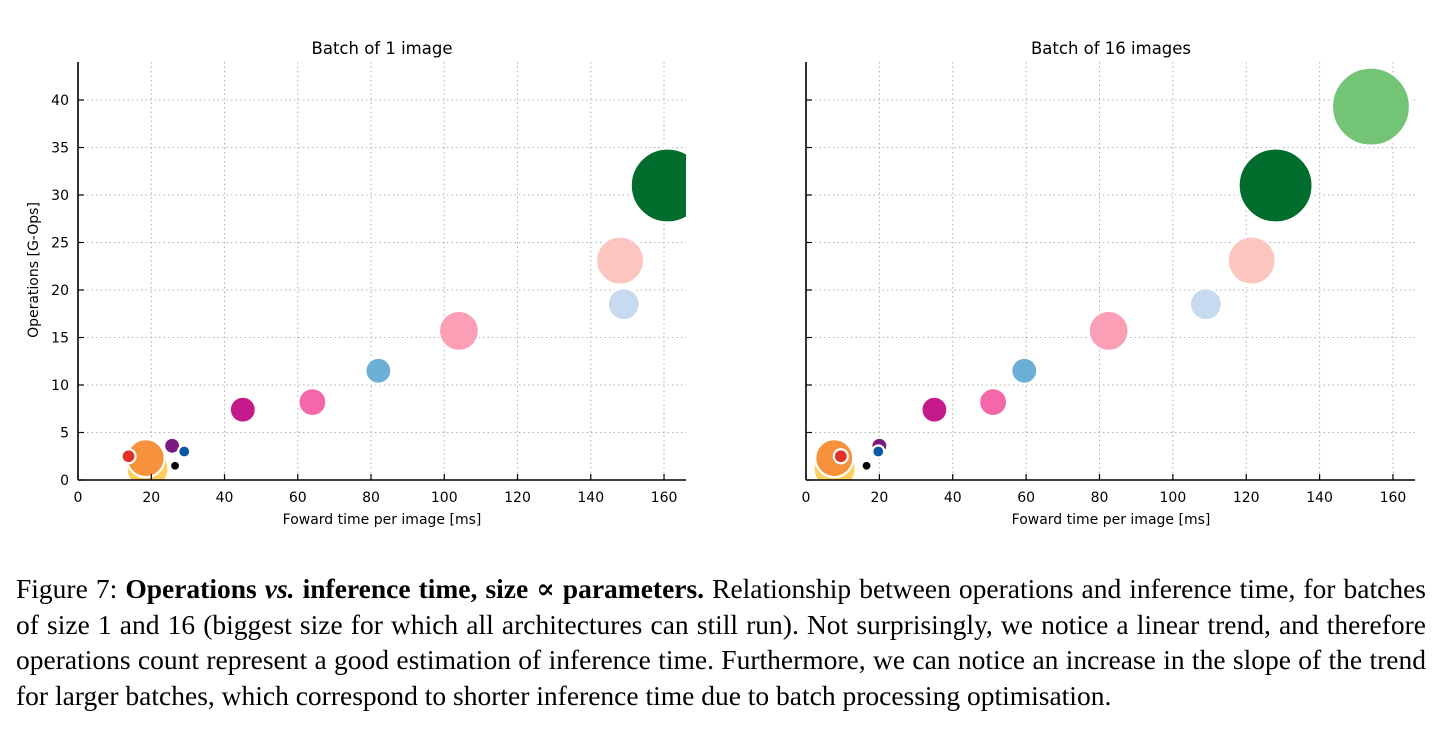 This screenshot has width=1448, height=754. What do you see at coordinates (64, 434) in the screenshot?
I see `y-tick-label: 5` at bounding box center [64, 434].